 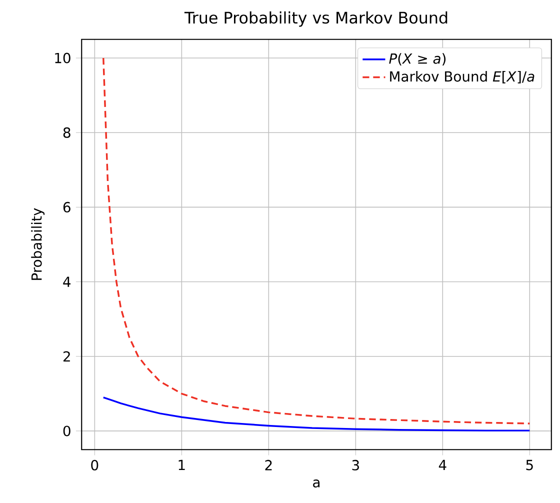 I want to click on legend-label: Markov Bound E[X]/a, so click(x=462, y=77).